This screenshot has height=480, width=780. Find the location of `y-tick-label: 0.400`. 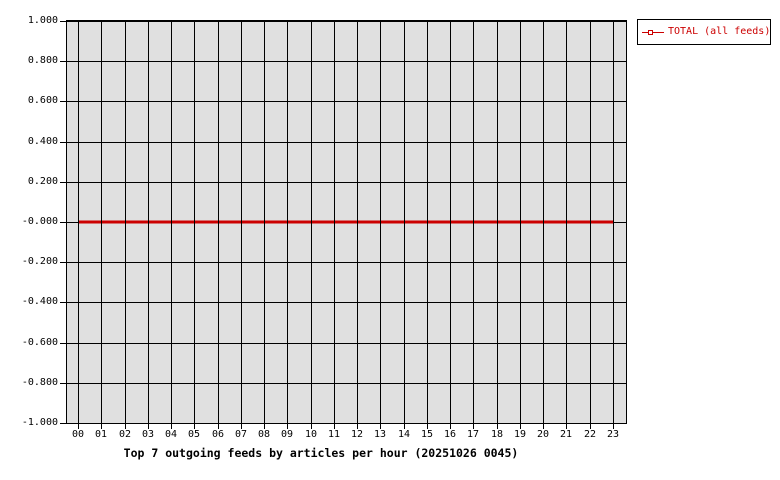

y-tick-label: 0.400 is located at coordinates (42, 141).